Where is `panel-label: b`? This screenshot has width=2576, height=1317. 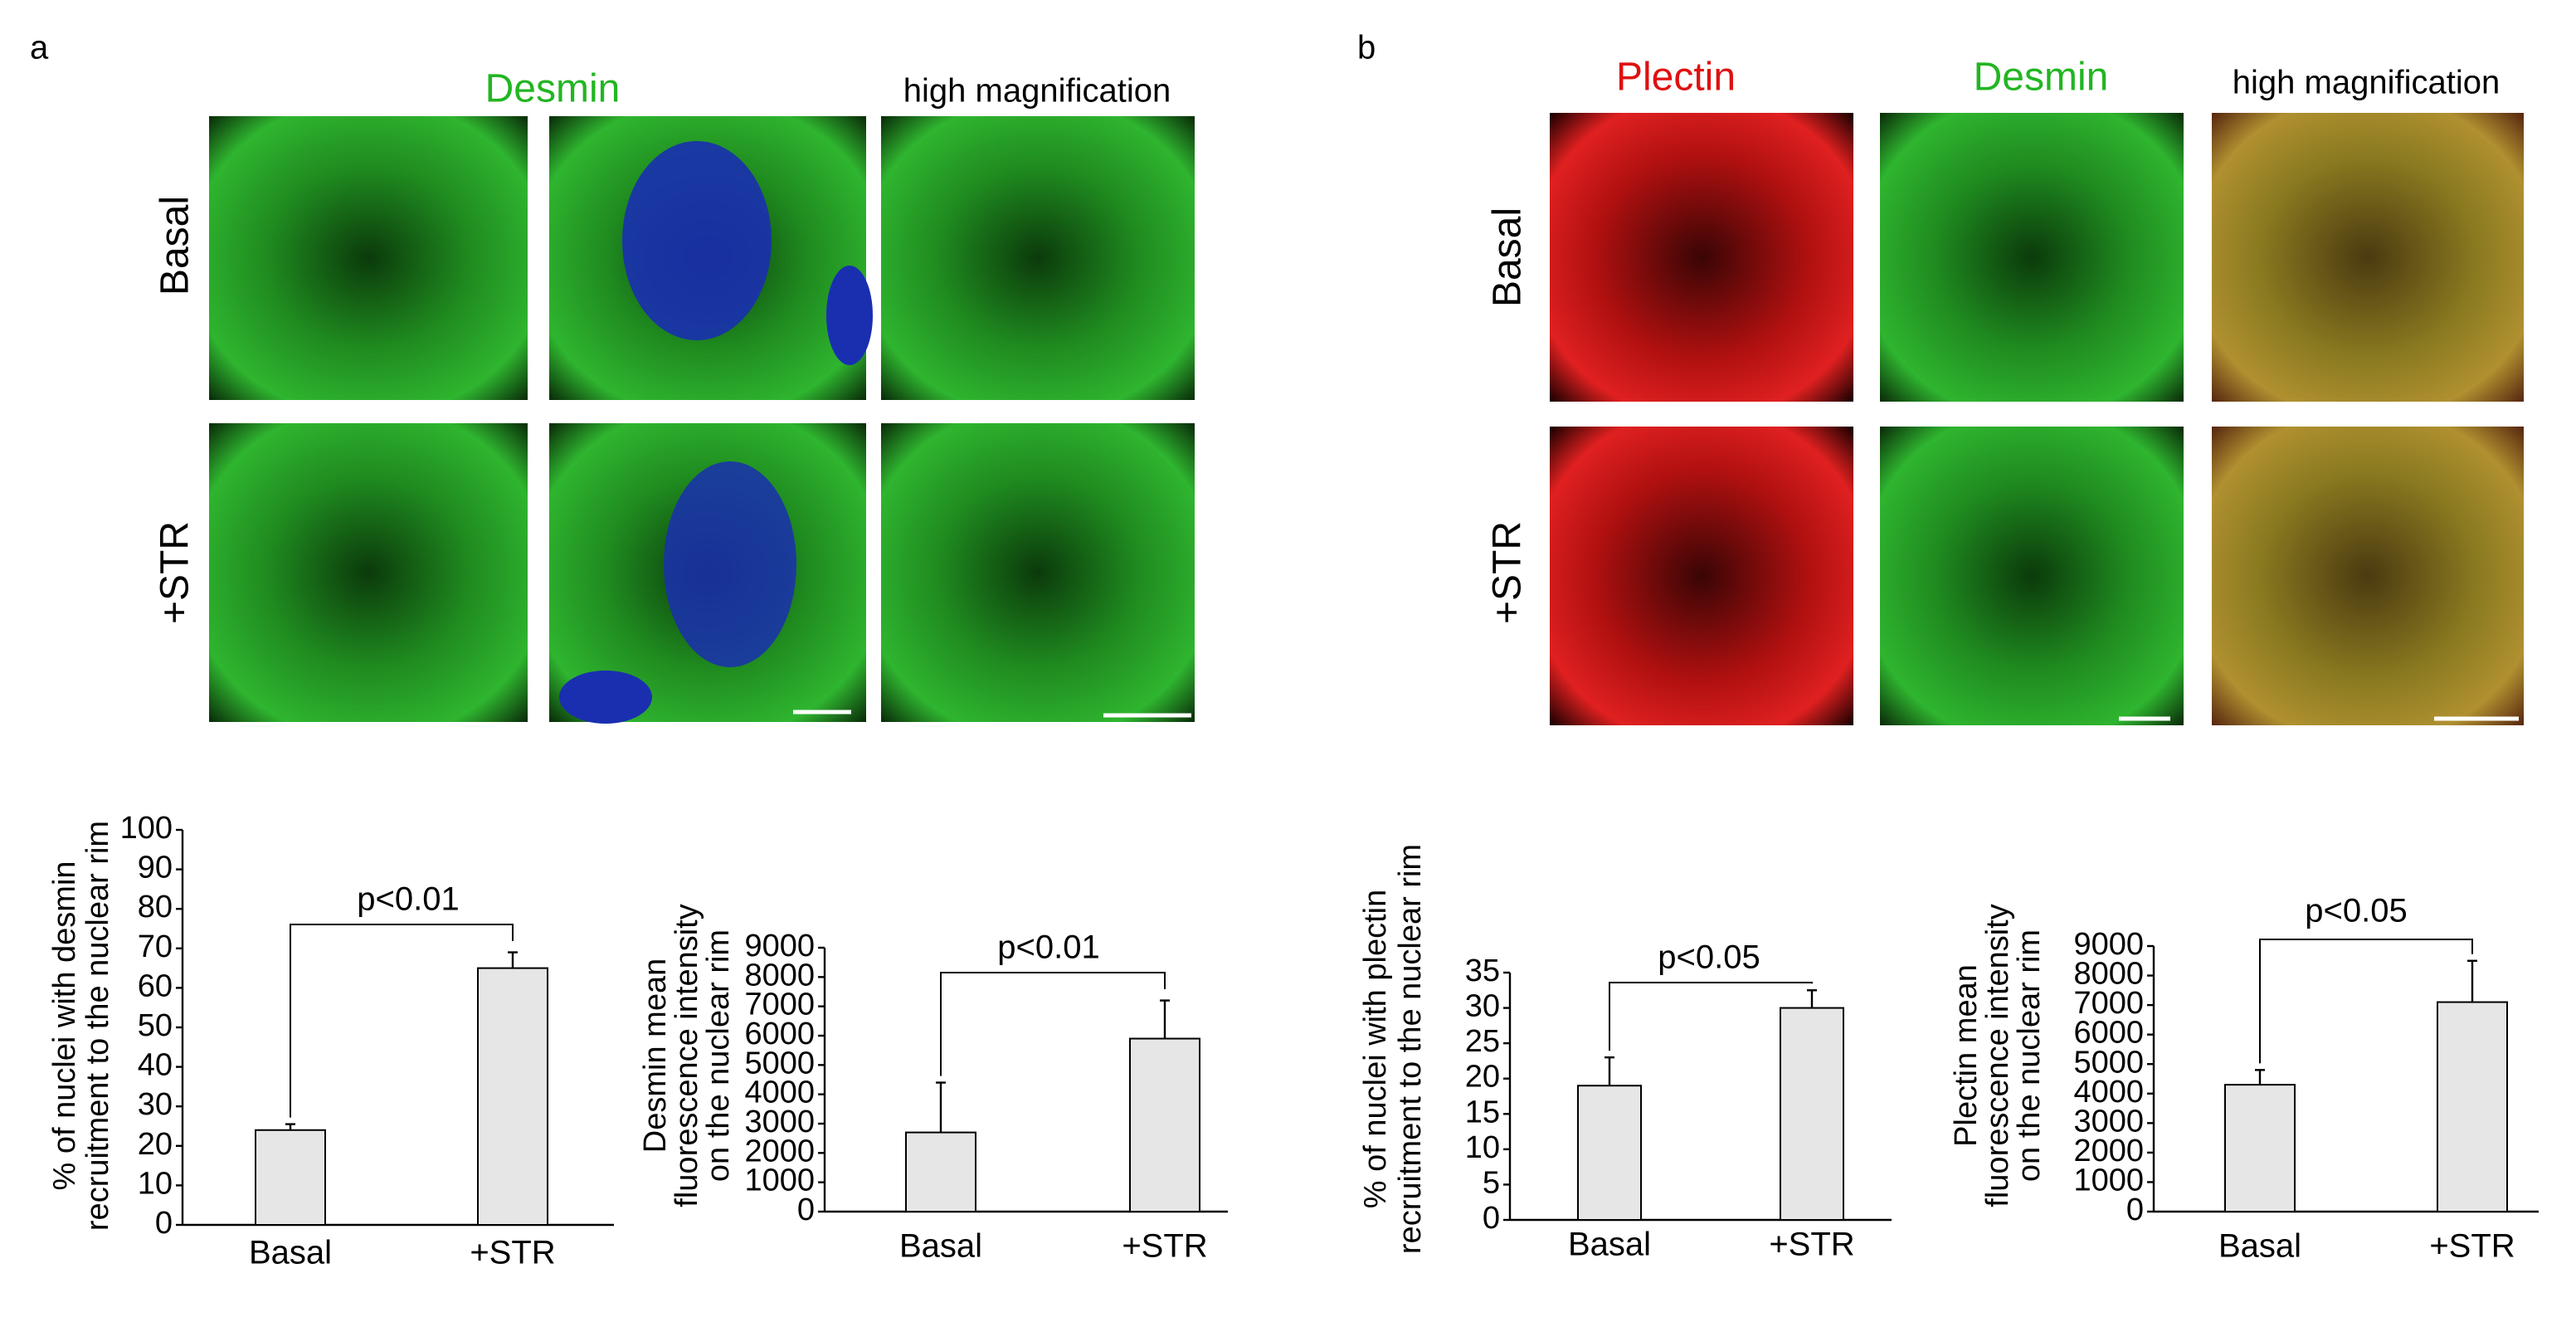 panel-label: b is located at coordinates (1366, 48).